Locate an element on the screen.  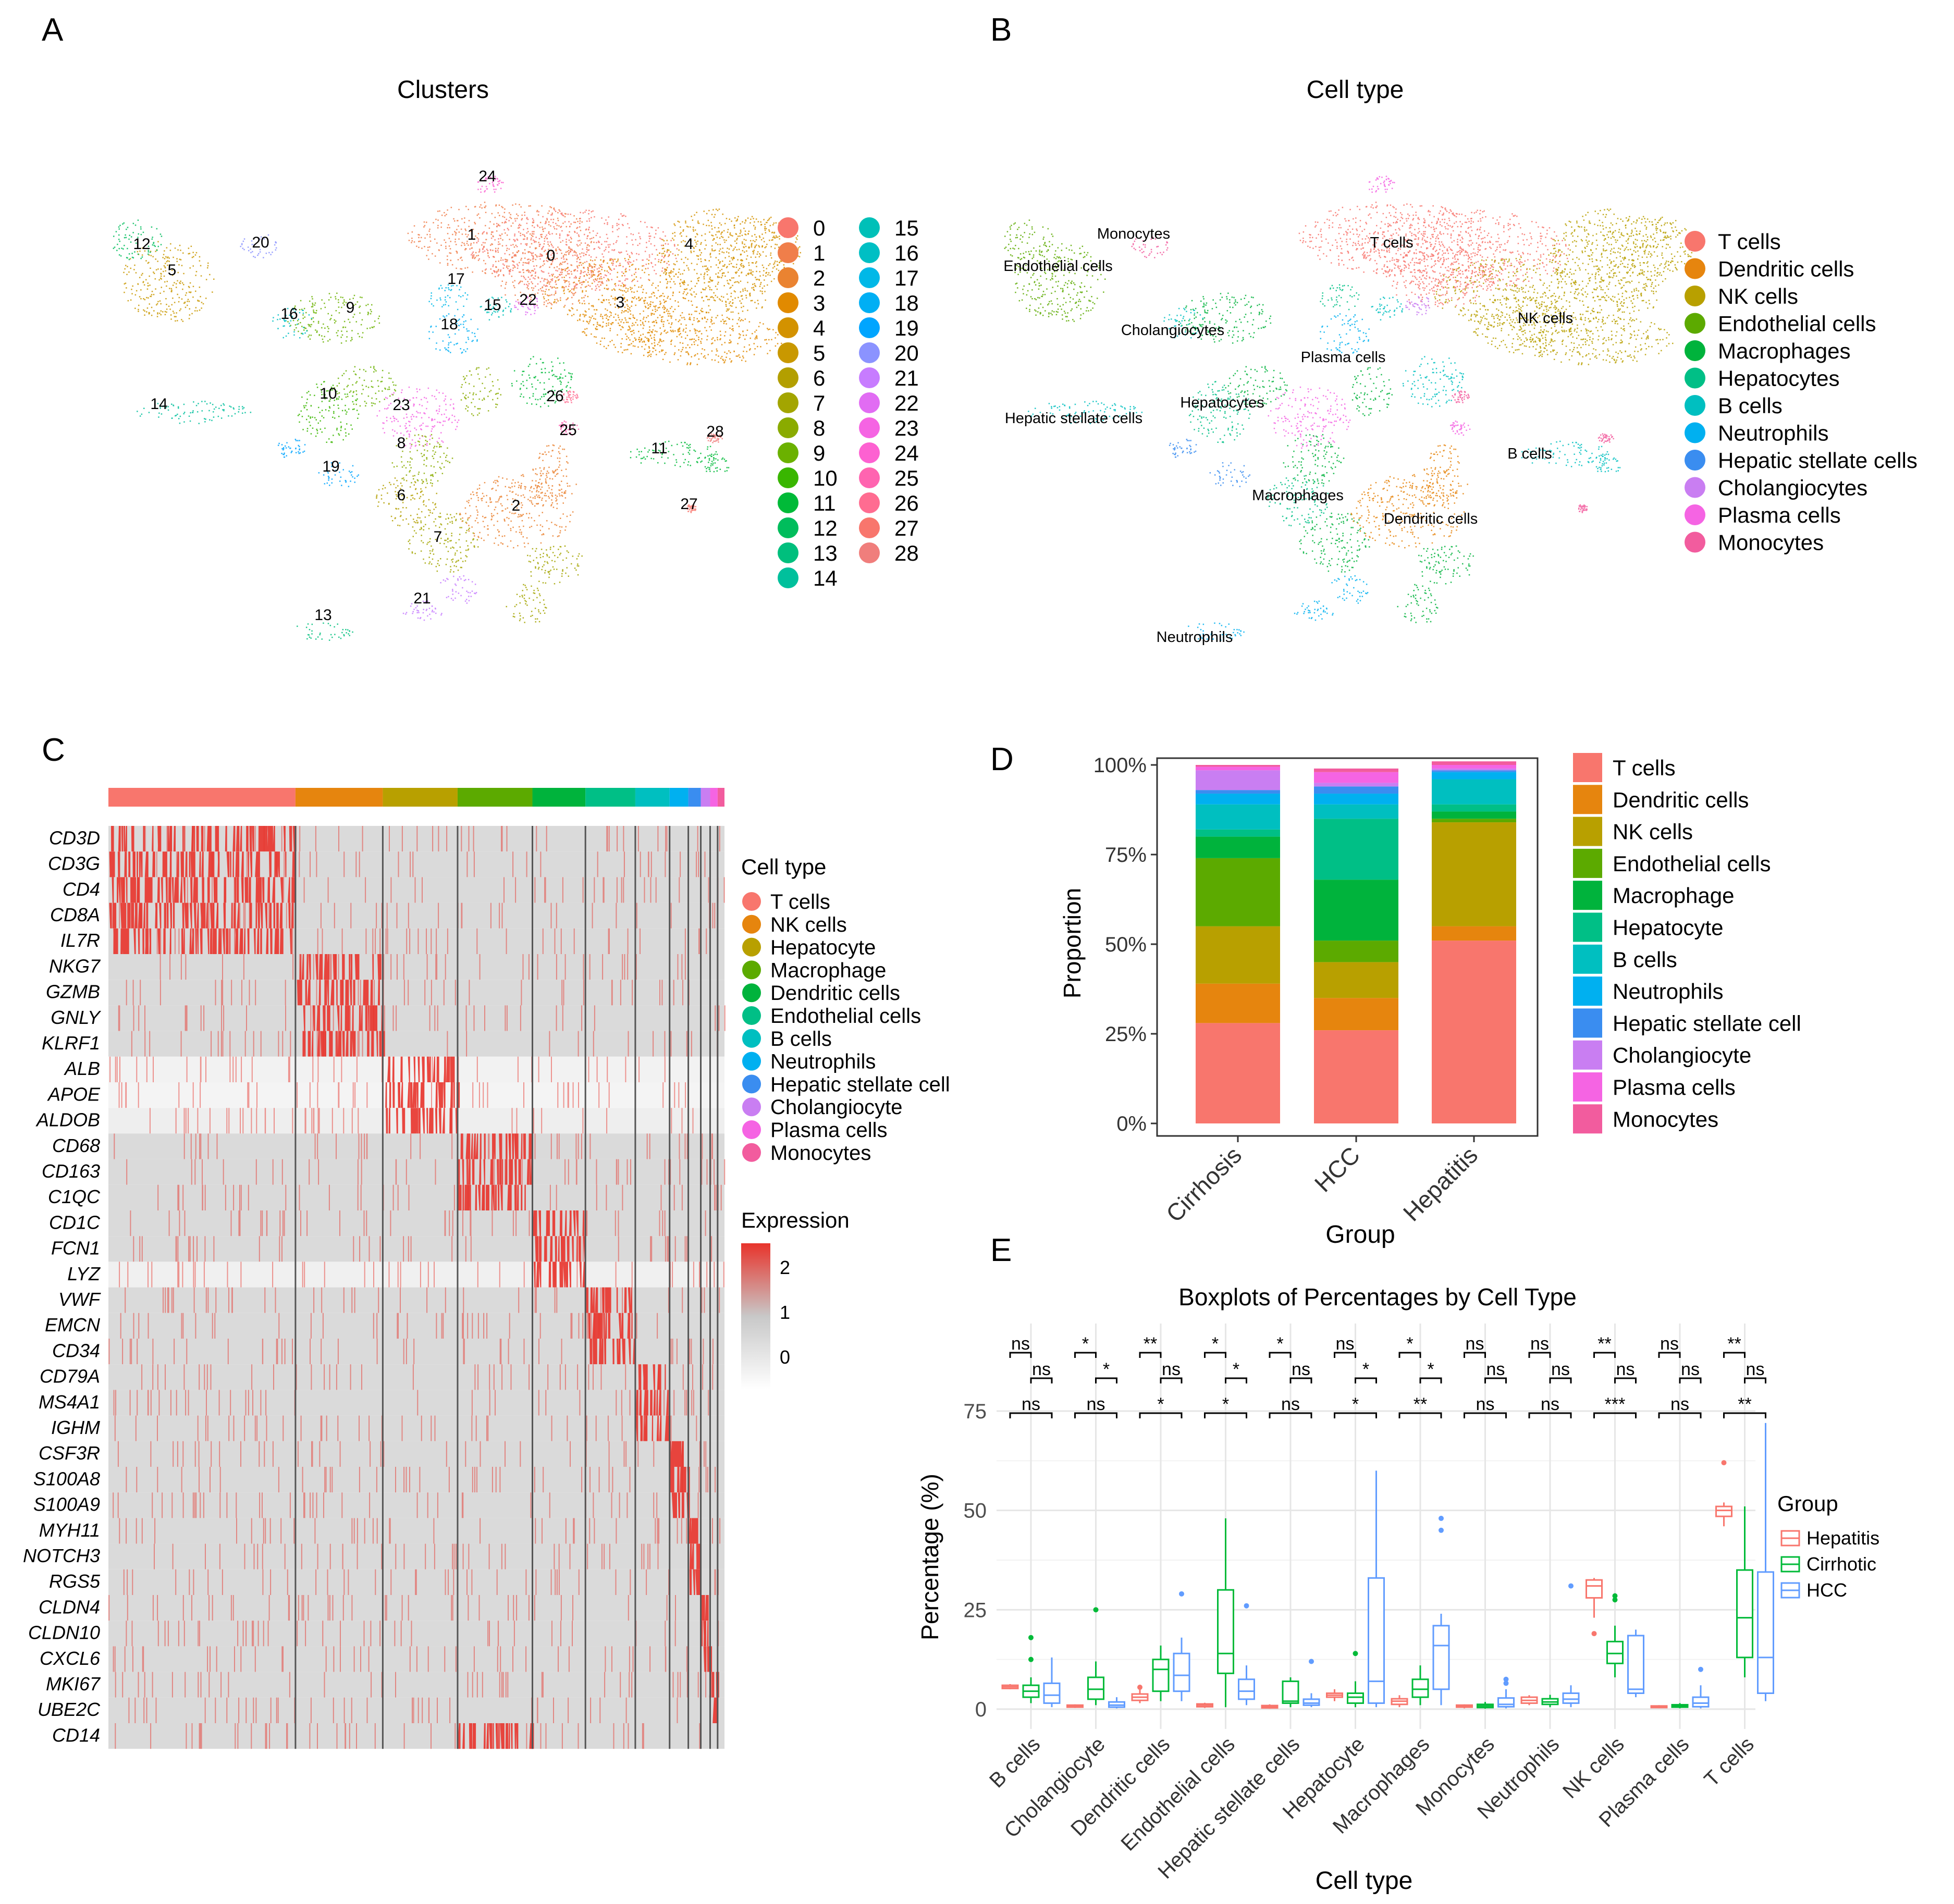
legend-label: 5 is located at coordinates (819, 353).